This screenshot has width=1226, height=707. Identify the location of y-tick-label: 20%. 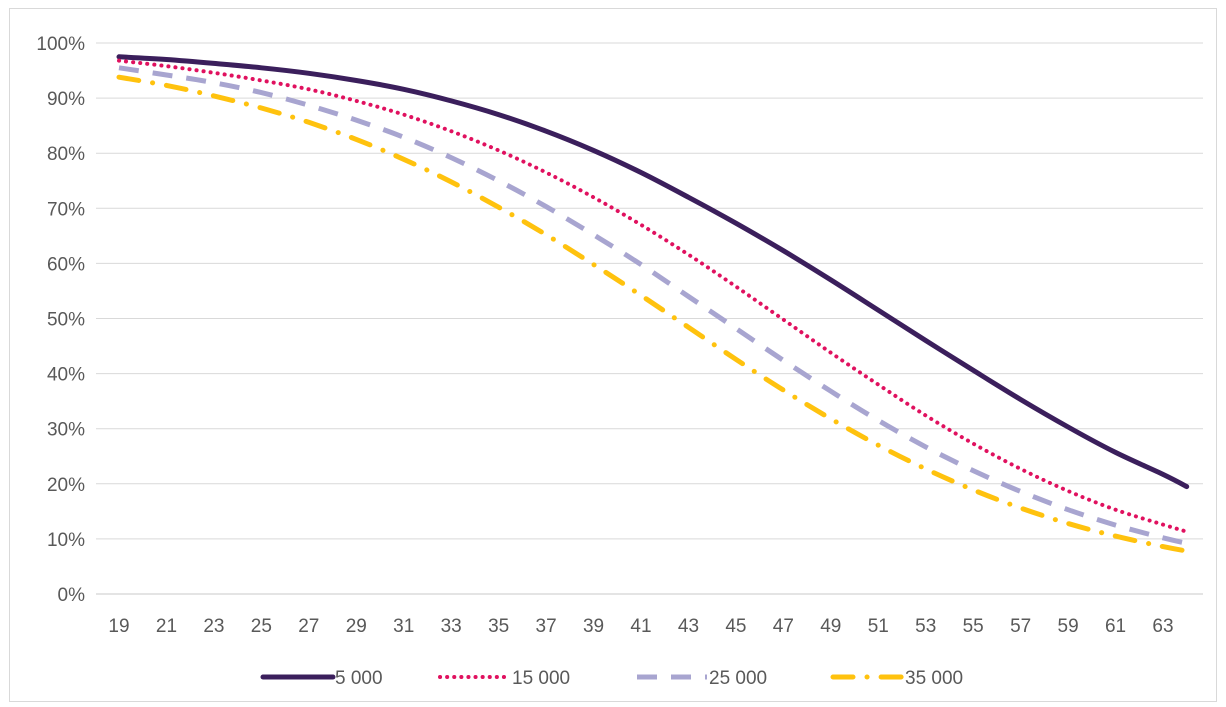
(66, 485).